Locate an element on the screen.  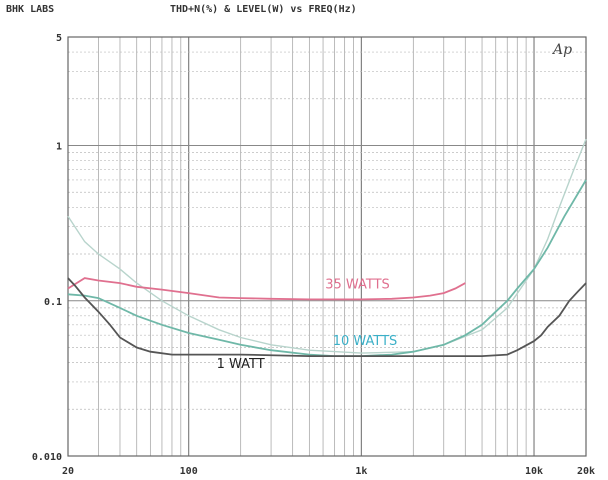
x-tick-label: 10k is located at coordinates (534, 471).